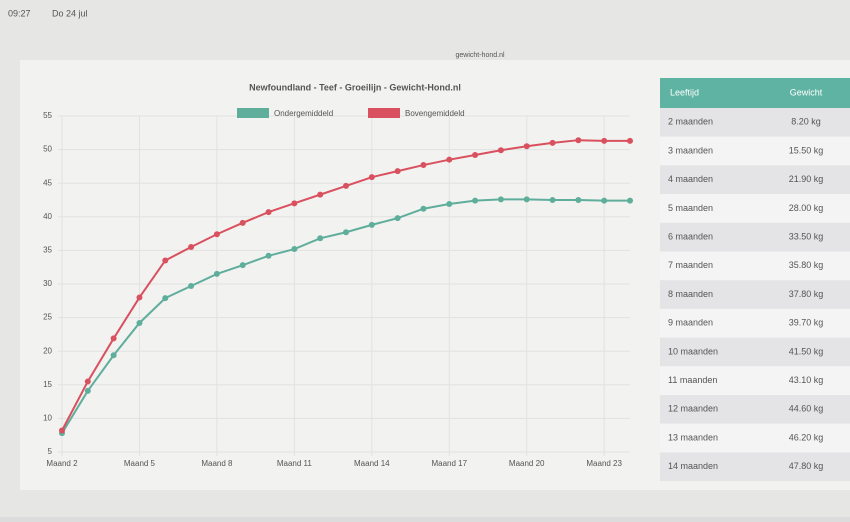 Image resolution: width=850 pixels, height=522 pixels. Describe the element at coordinates (70, 13) in the screenshot. I see `status-date: Do 24 jul` at that location.